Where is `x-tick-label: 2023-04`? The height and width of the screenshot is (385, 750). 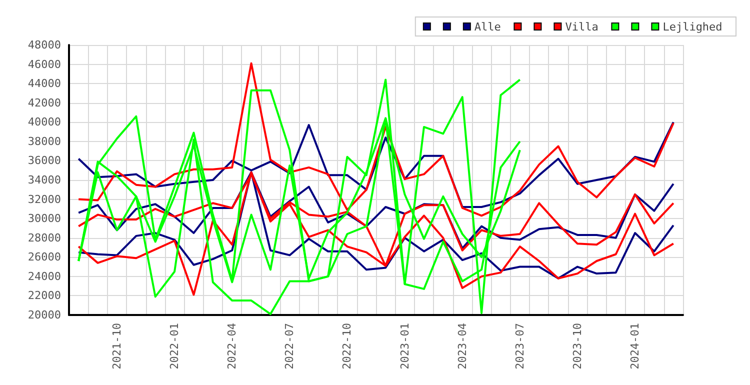
x-tick-label: 2023-04 is located at coordinates (462, 346).